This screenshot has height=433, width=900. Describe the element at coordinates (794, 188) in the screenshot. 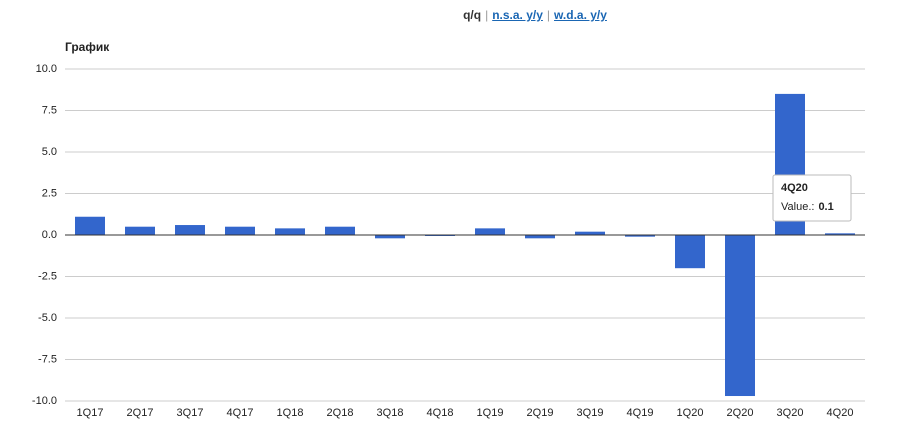

I see `tooltip-title: 4Q20` at that location.